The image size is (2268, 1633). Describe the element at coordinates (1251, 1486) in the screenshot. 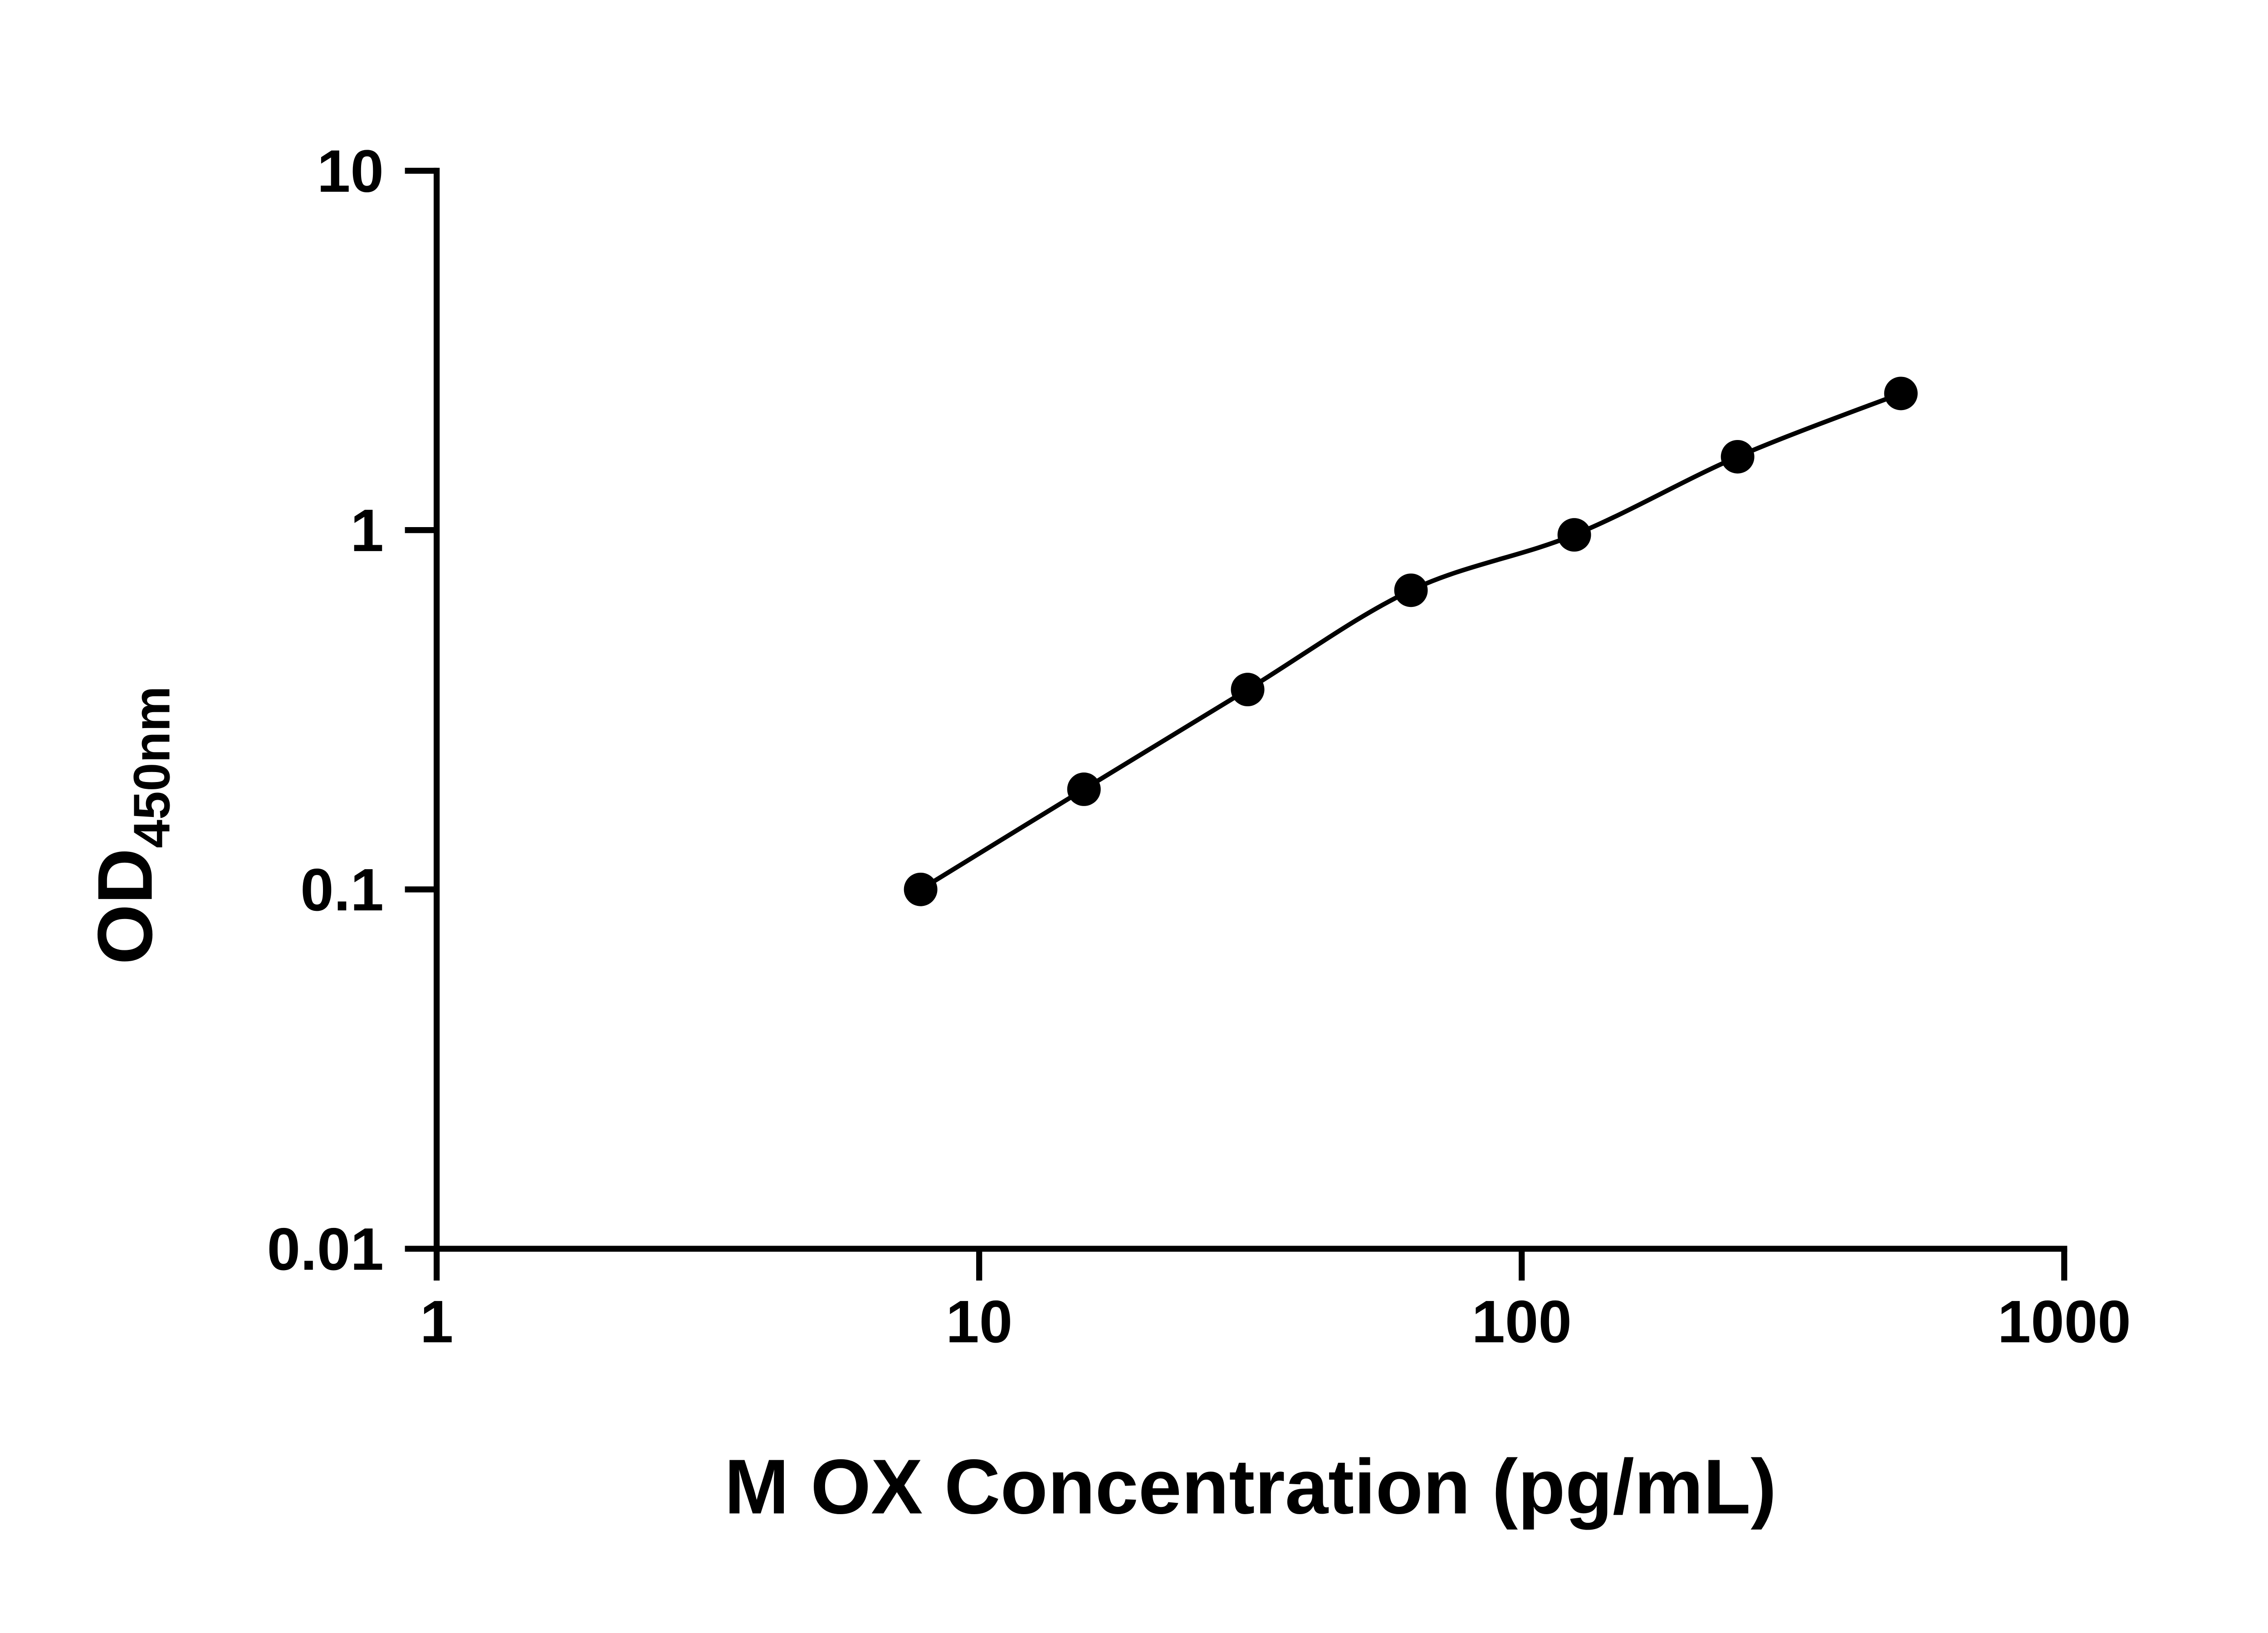

I see `x-axis-title: M OX Concentration (pg/mL)` at that location.